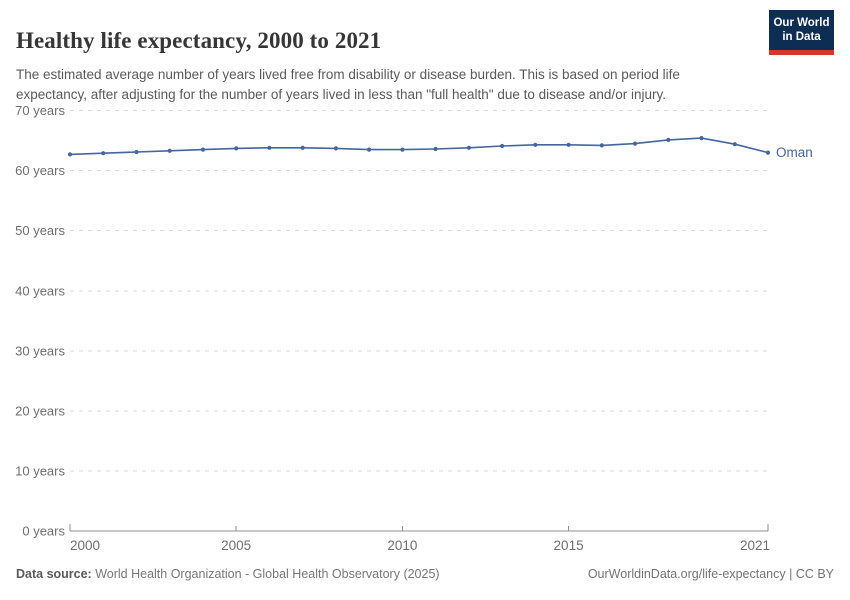  Describe the element at coordinates (40, 350) in the screenshot. I see `y-tick-label: 30 years` at that location.